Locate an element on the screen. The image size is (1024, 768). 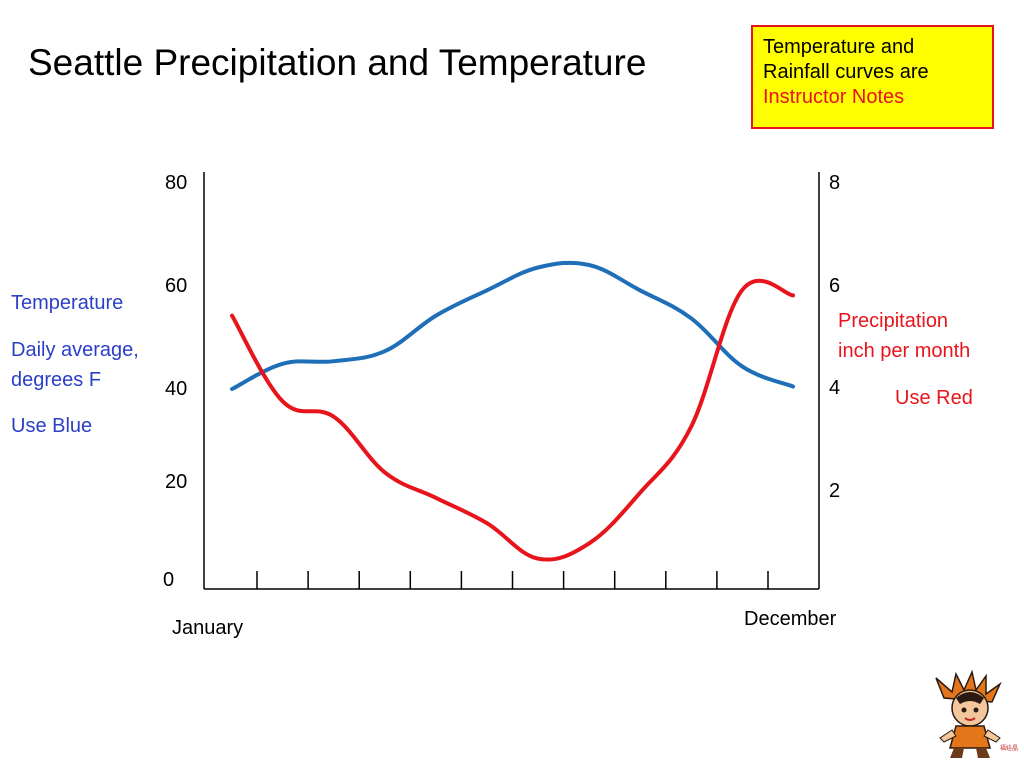
x-tick-group is located at coordinates (512, 580).